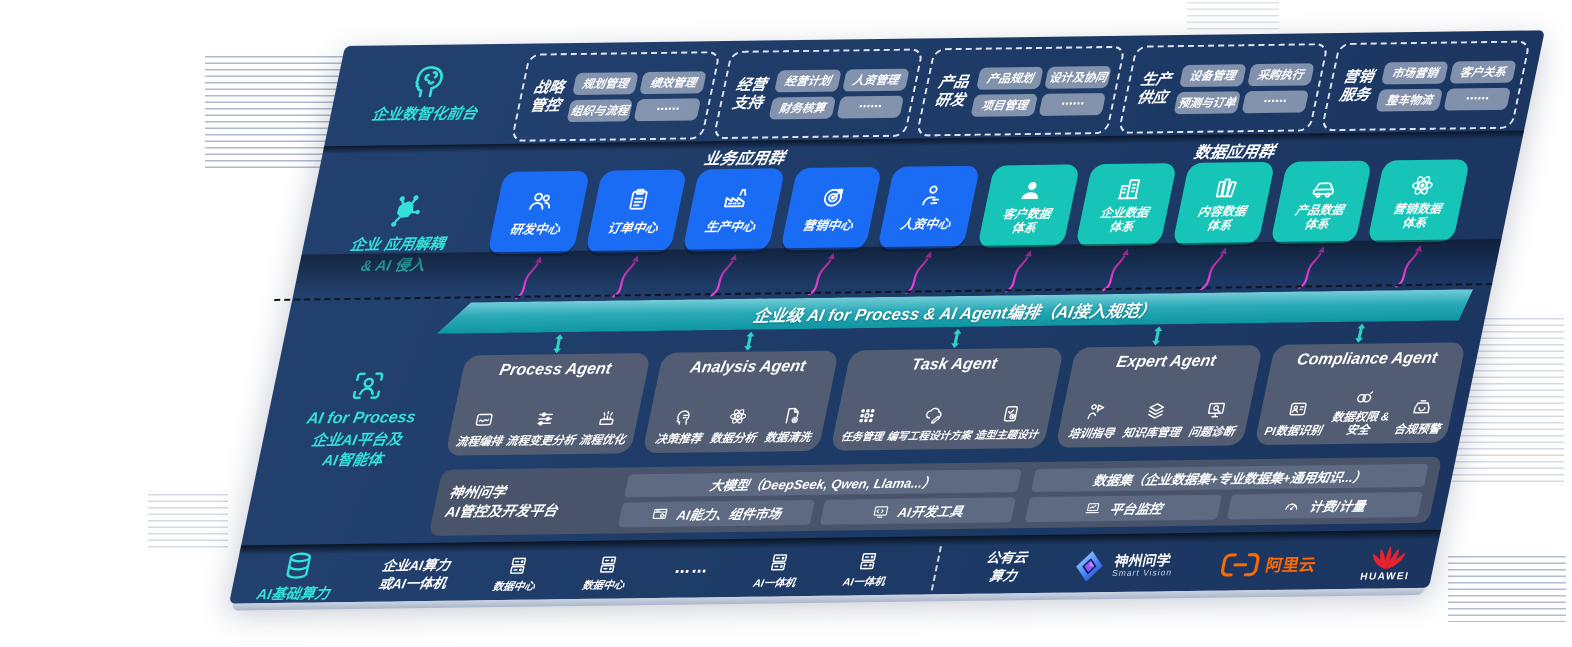 This screenshot has height=647, width=1572. What do you see at coordinates (792, 415) in the screenshot?
I see `doc-gear-icon` at bounding box center [792, 415].